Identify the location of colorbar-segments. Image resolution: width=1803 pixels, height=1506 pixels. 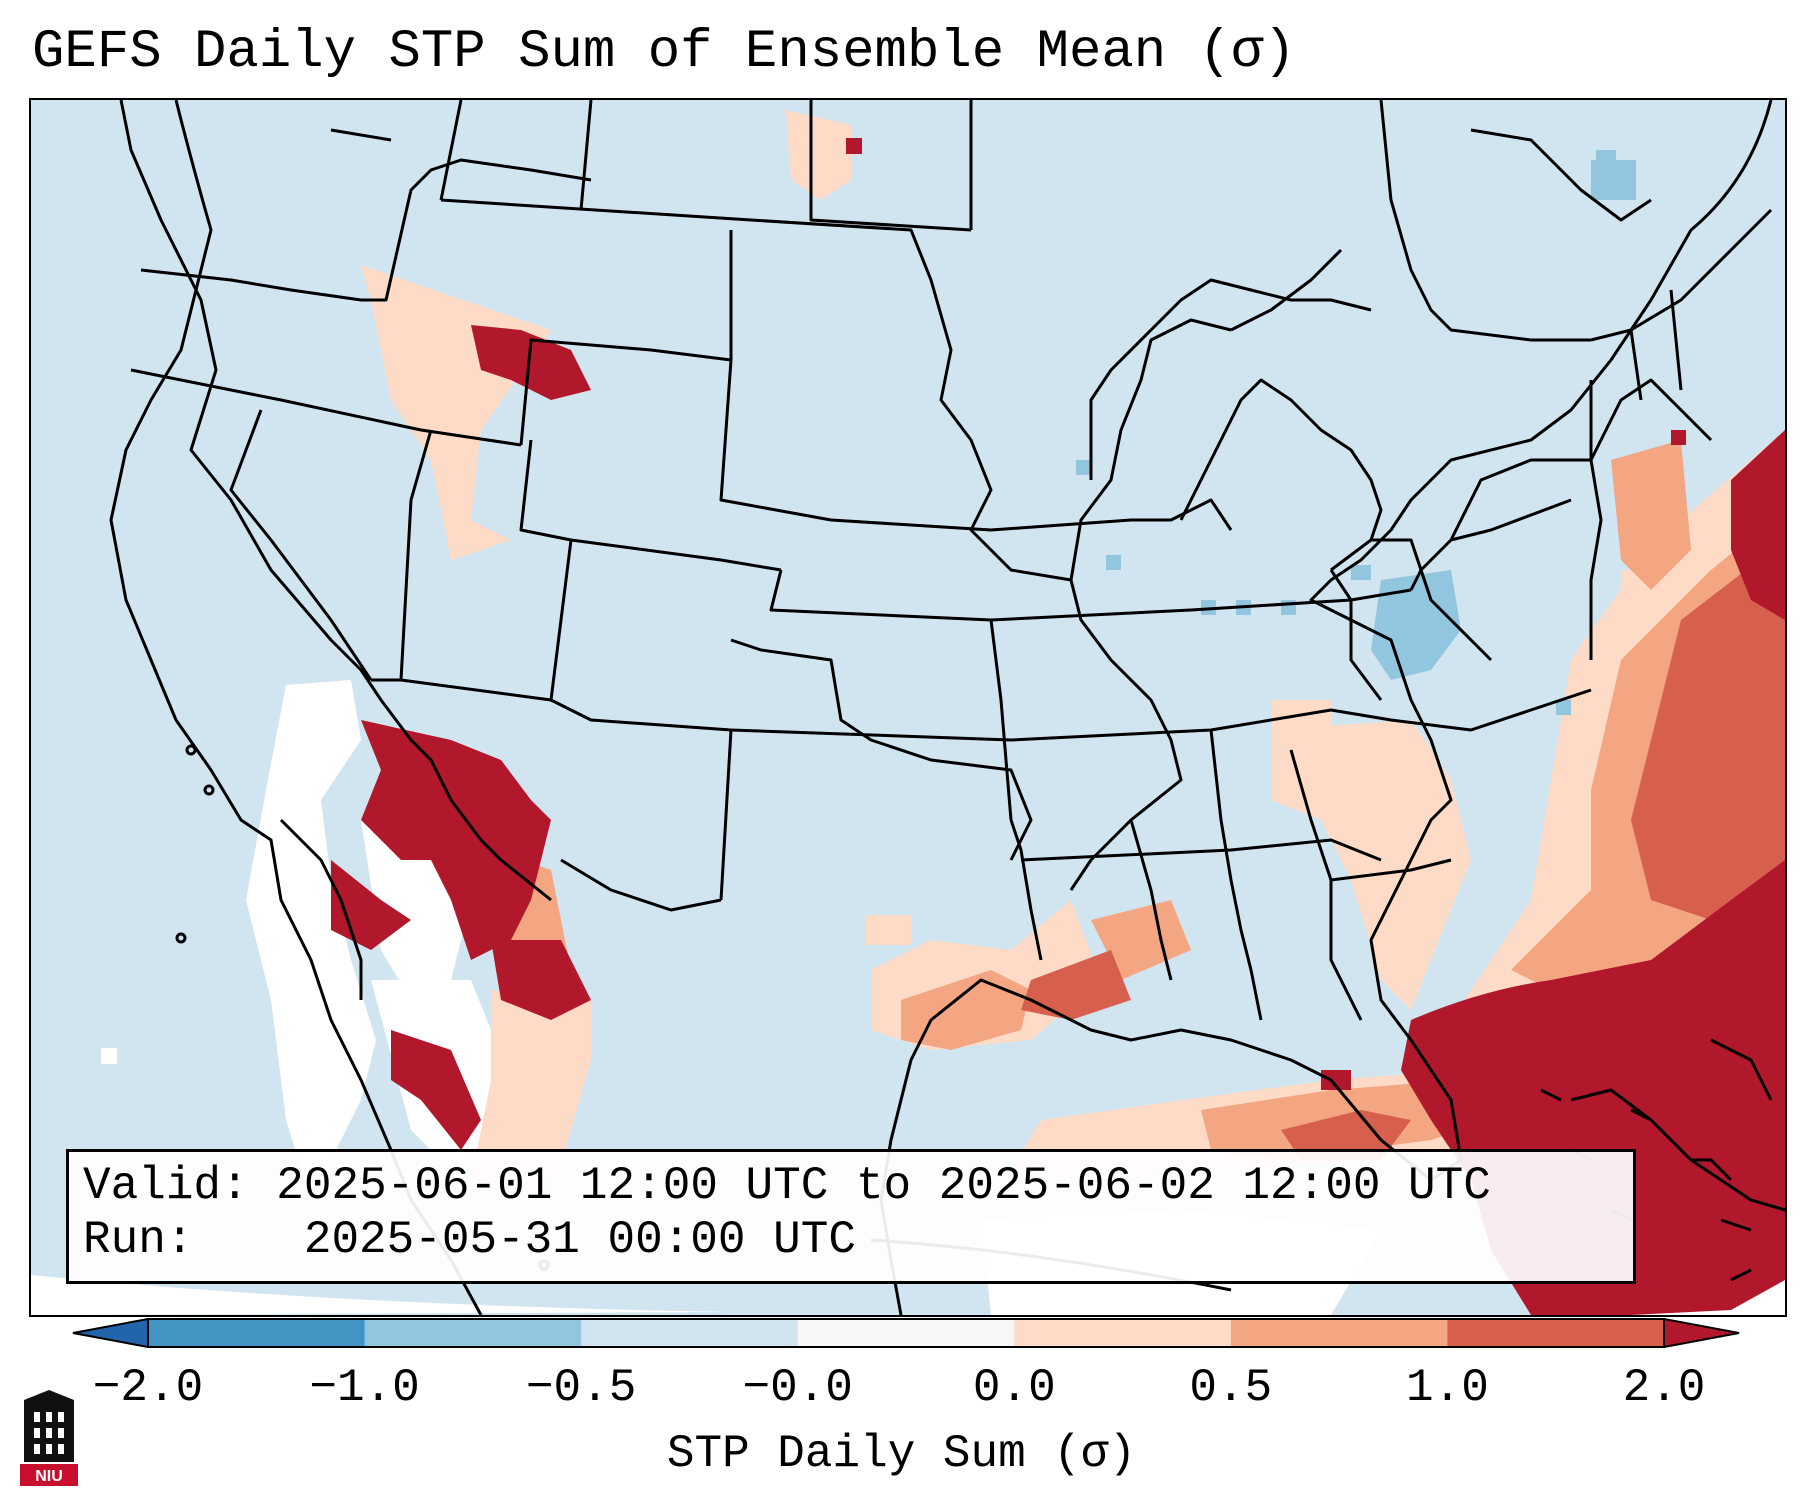
(906, 1333).